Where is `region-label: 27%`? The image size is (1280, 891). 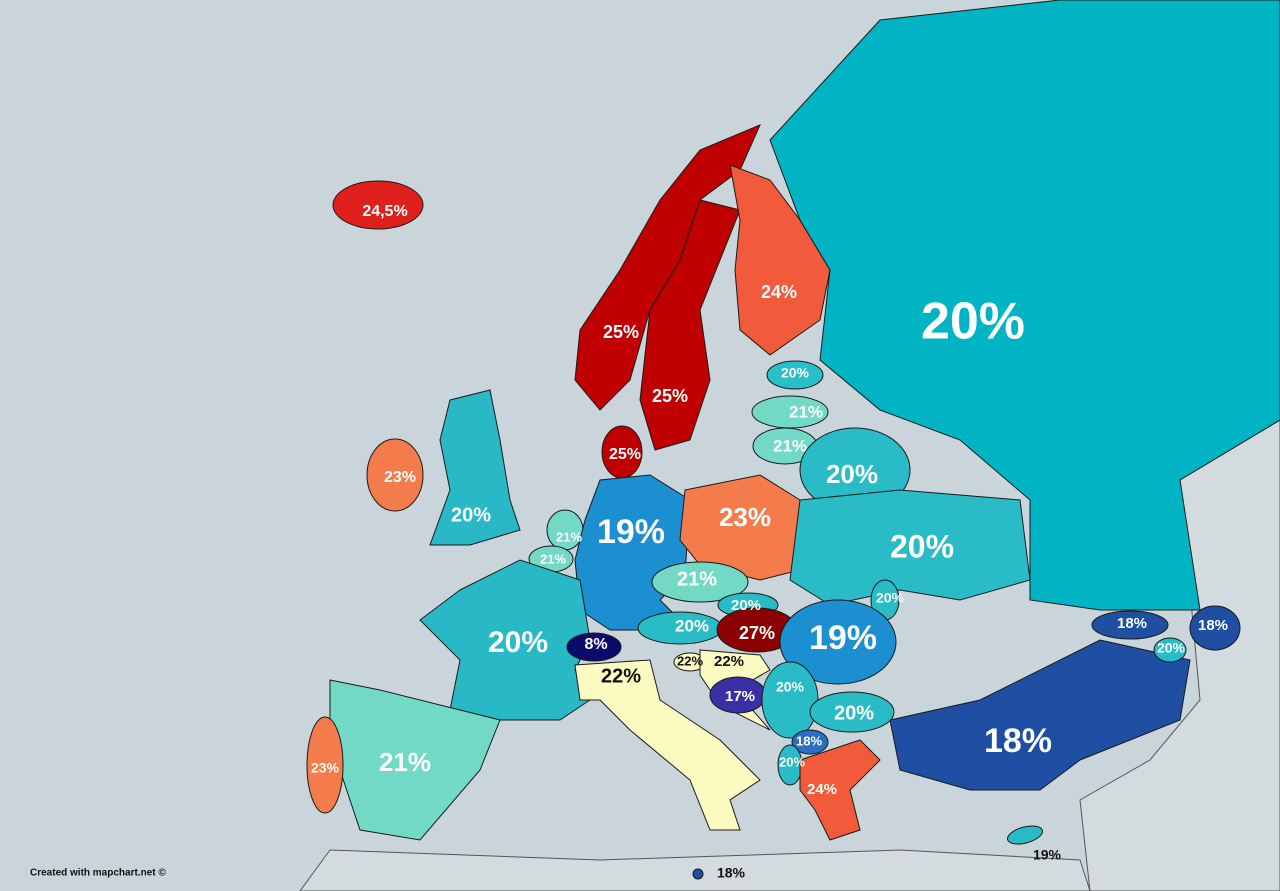 region-label: 27% is located at coordinates (757, 633).